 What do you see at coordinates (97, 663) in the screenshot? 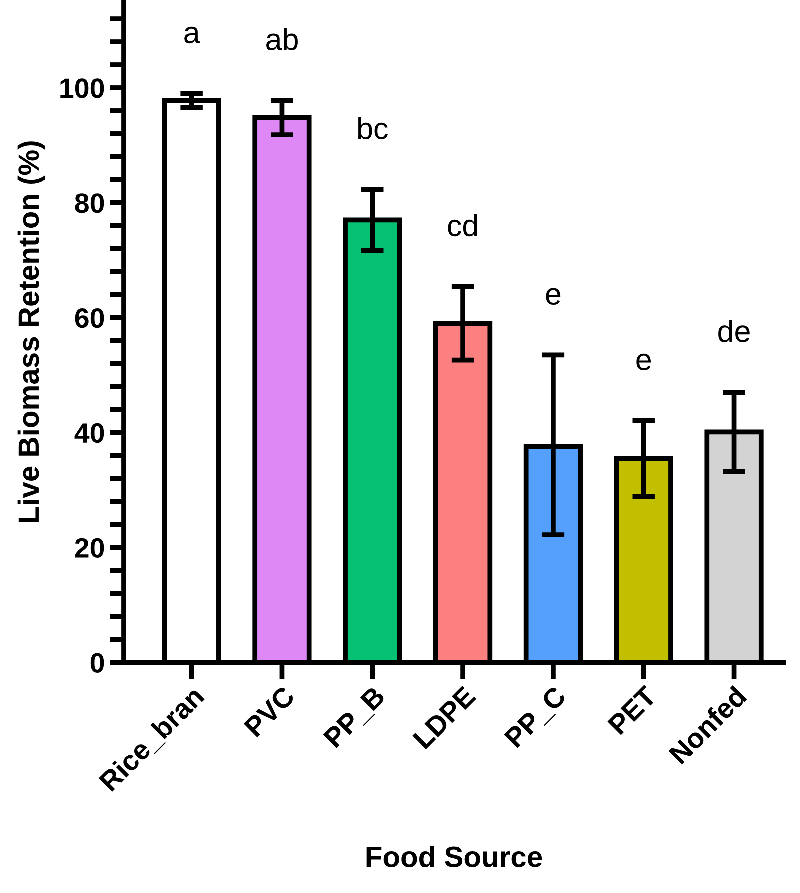
I see `y-tick-label: 0` at bounding box center [97, 663].